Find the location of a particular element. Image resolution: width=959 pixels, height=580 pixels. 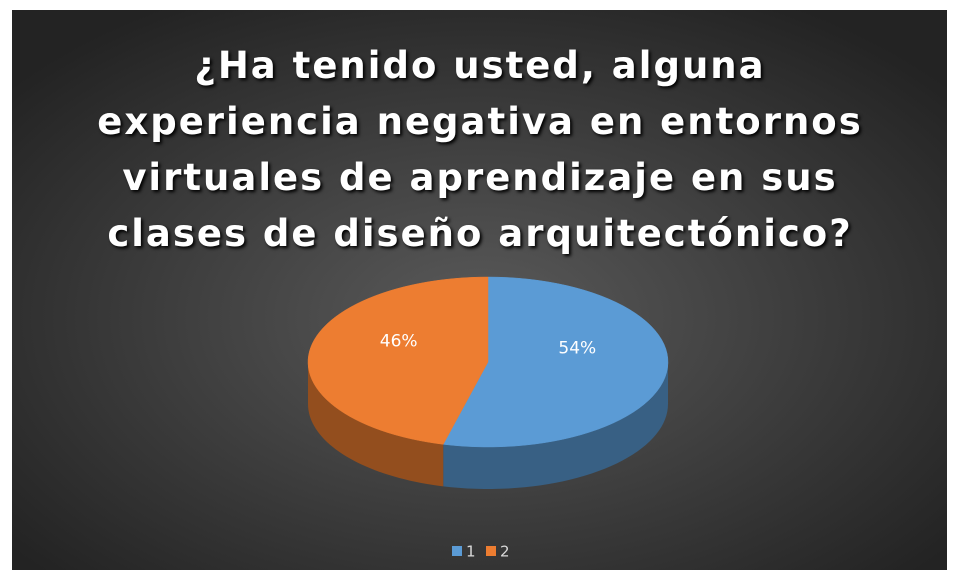

data-label: 54% is located at coordinates (577, 349).